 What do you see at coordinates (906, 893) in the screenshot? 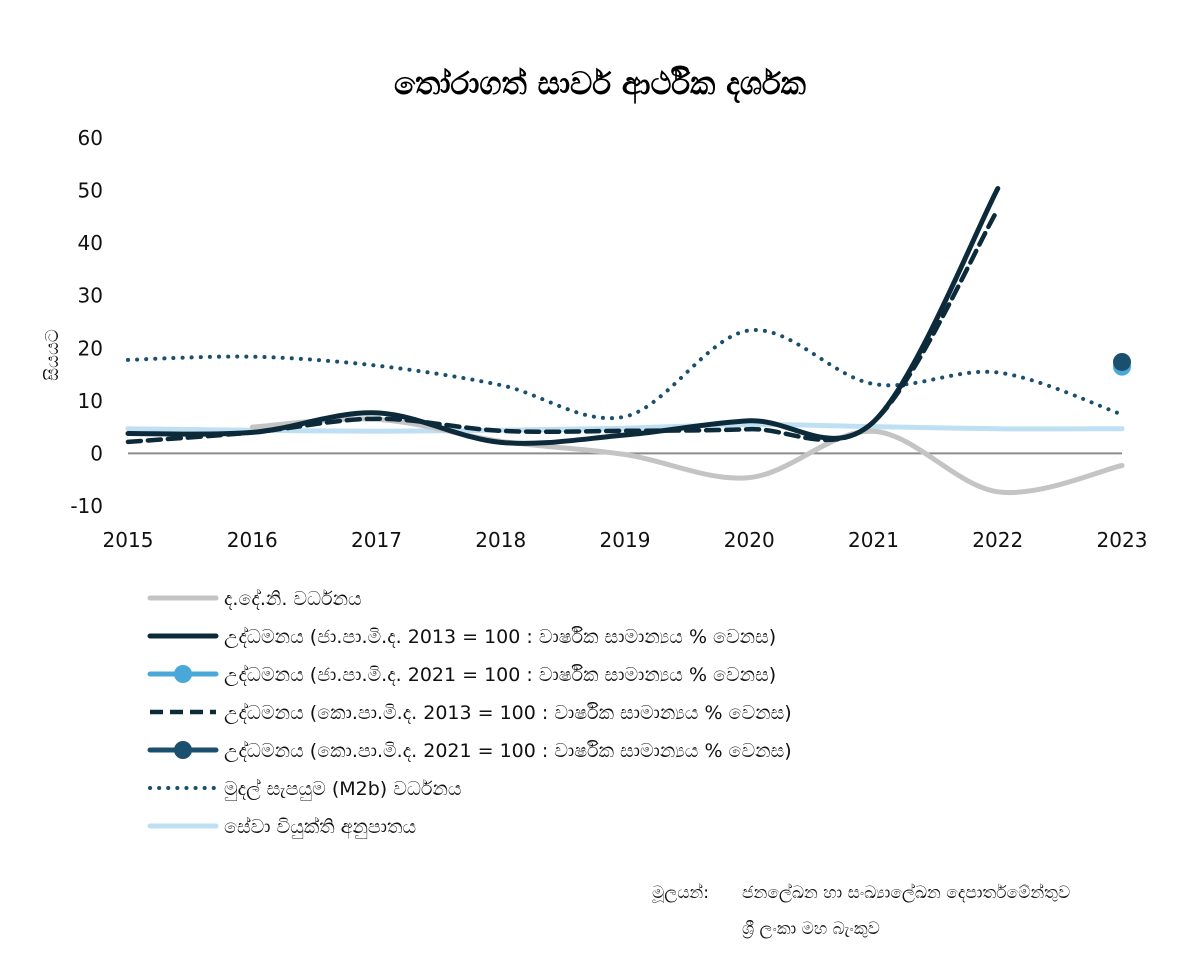
I see `source-line-1: ජනලේඛන හා සංඛ්‍යාලේඛන දෙපාර්තමේන්තුව` at bounding box center [906, 893].